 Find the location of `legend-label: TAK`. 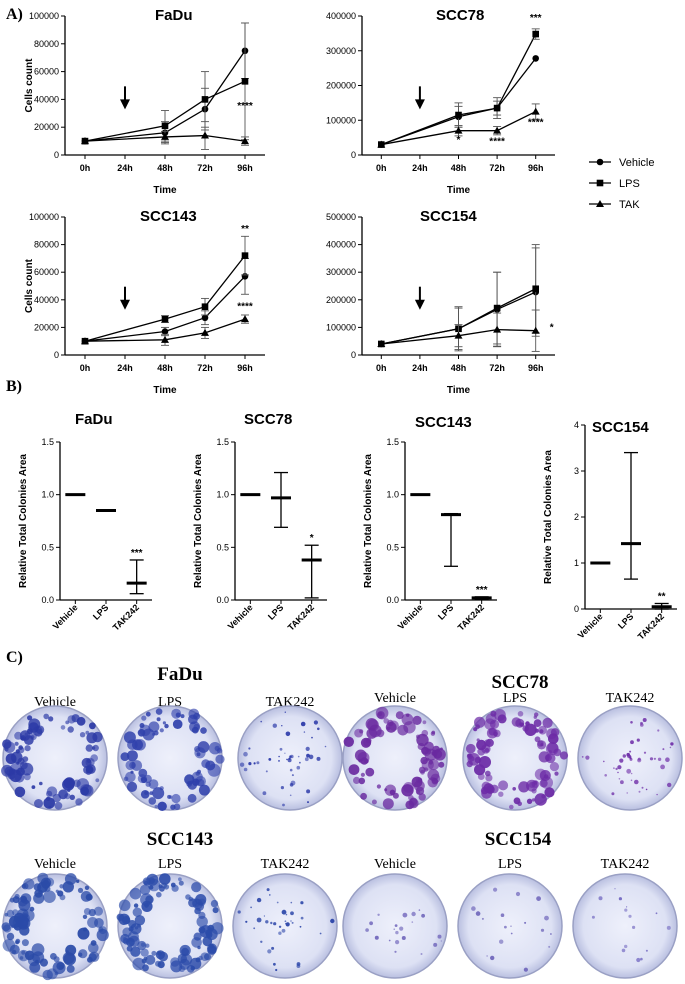

legend-label: TAK is located at coordinates (629, 205).